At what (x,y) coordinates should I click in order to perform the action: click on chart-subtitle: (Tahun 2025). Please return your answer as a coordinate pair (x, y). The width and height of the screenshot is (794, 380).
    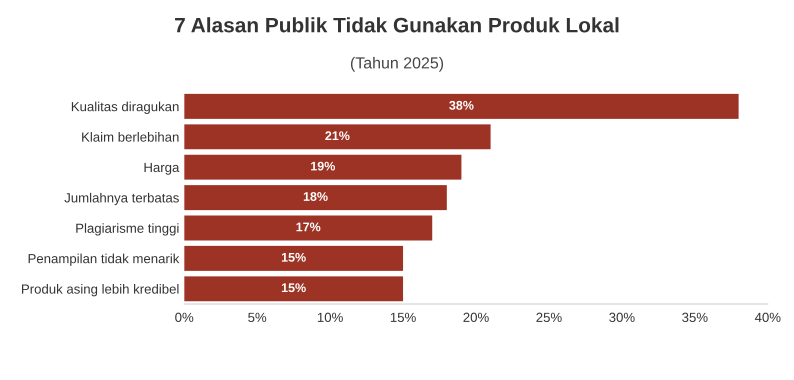
    Looking at the image, I should click on (397, 64).